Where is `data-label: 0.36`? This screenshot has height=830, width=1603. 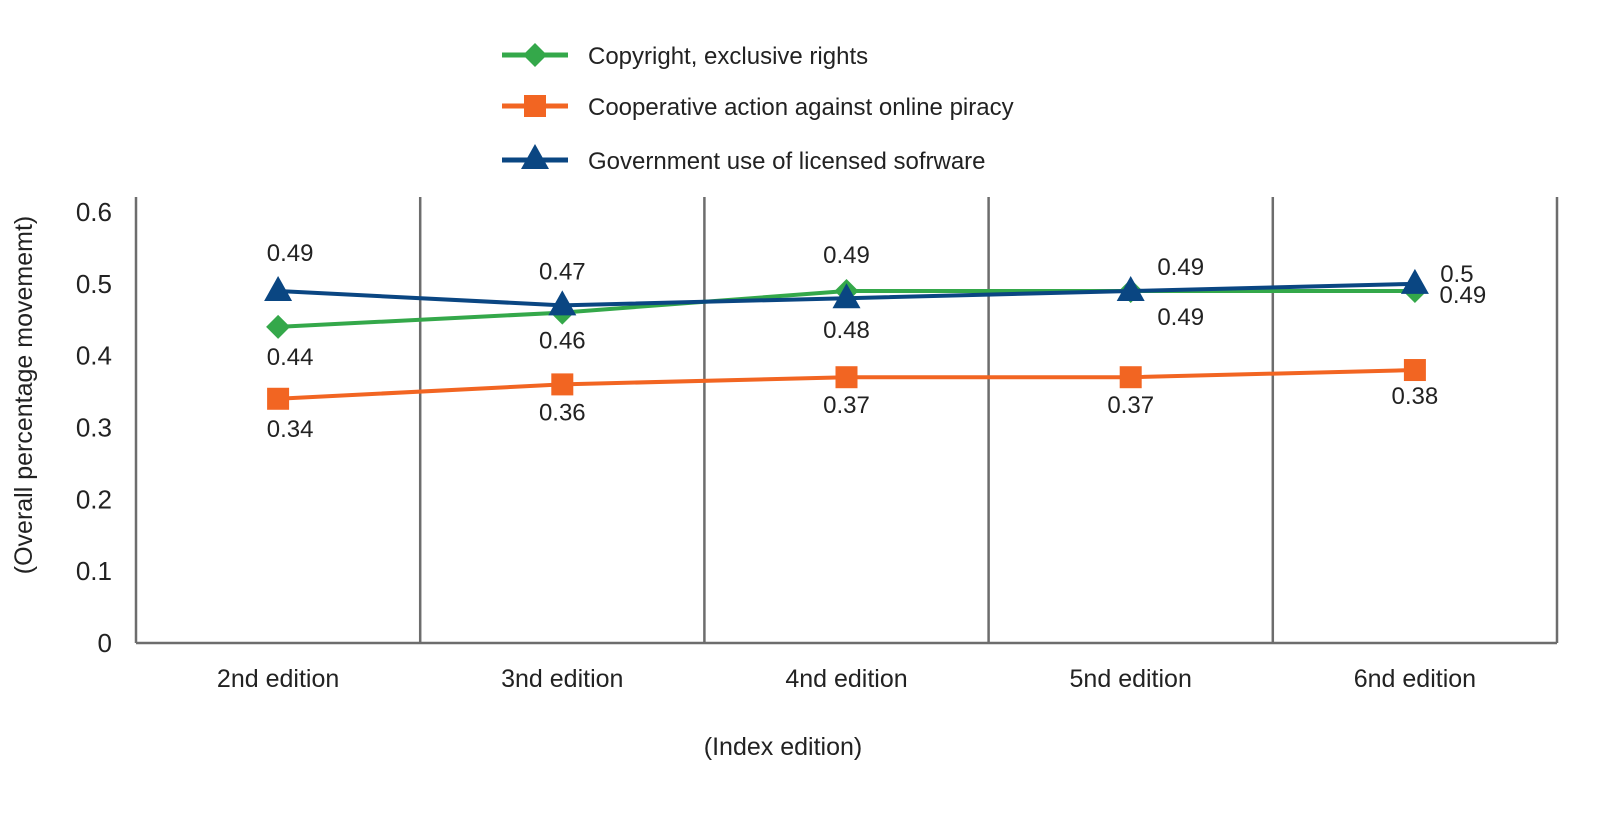 data-label: 0.36 is located at coordinates (562, 412).